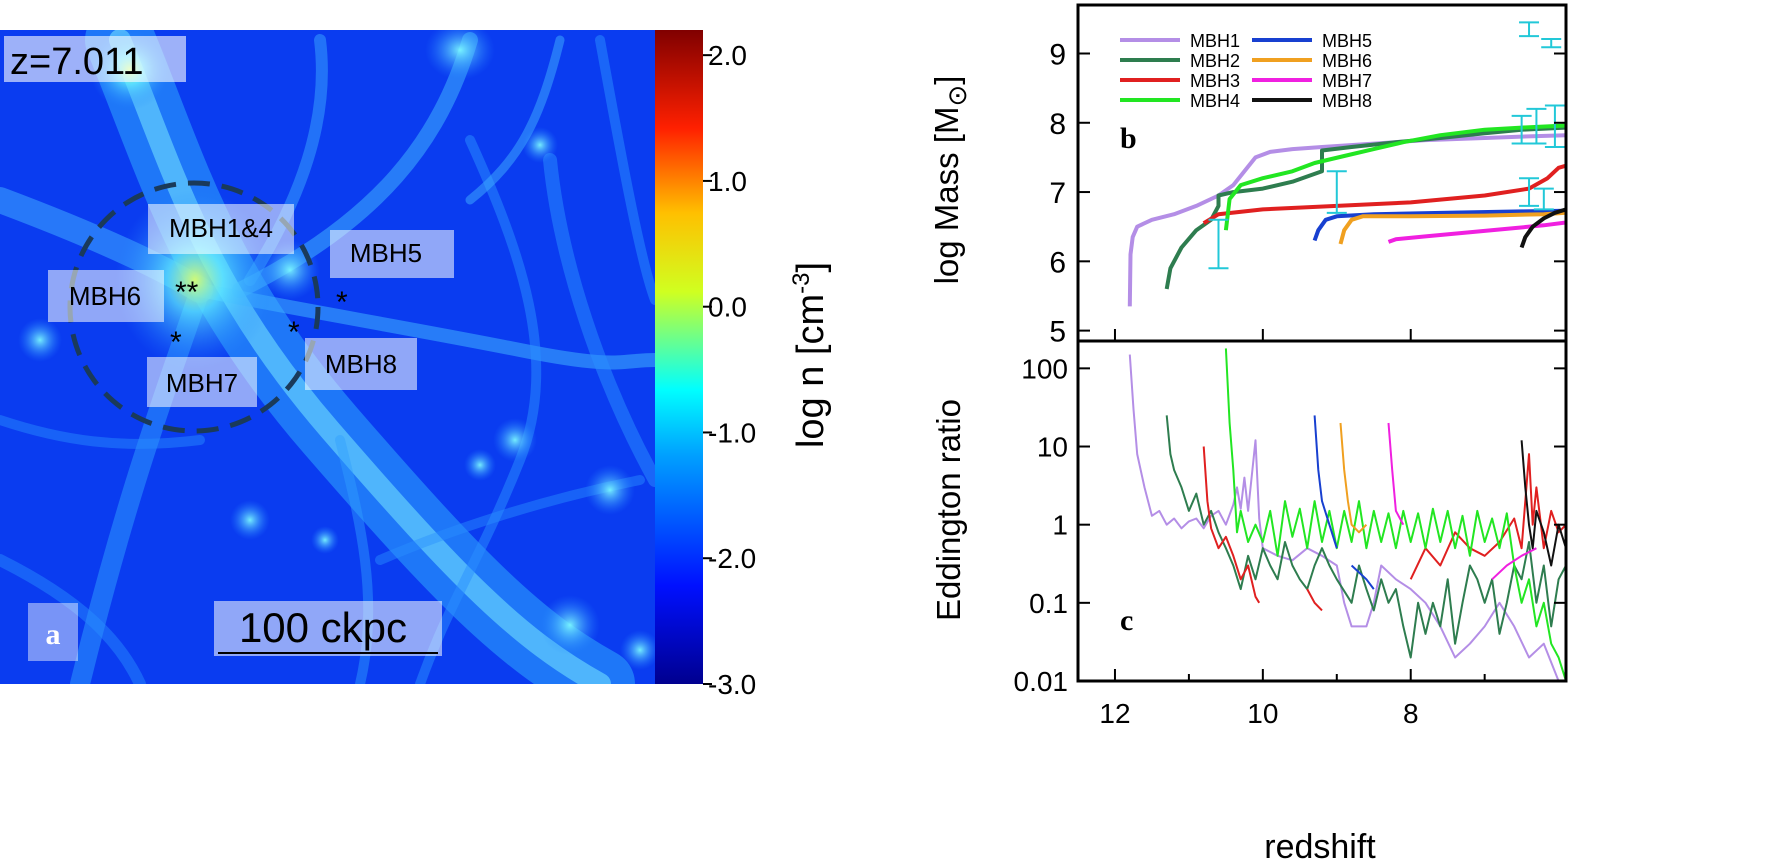  Describe the element at coordinates (1041, 681) in the screenshot. I see `panel-c-ytick-label: 0.01` at that location.